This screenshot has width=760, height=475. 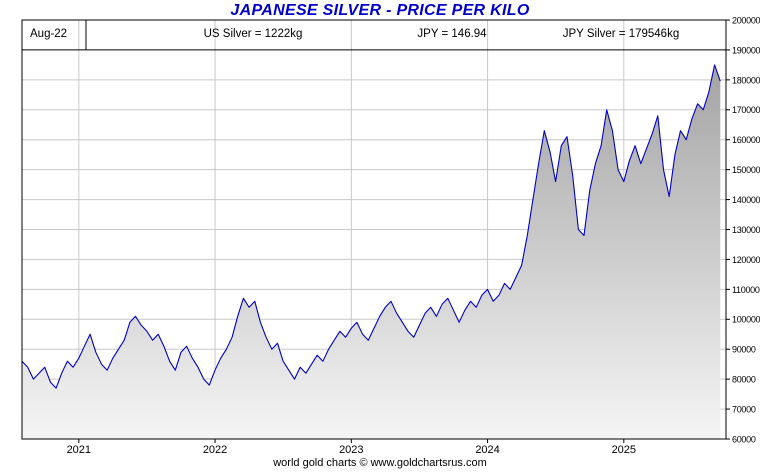 I want to click on y-axis-label: 100000, so click(x=746, y=320).